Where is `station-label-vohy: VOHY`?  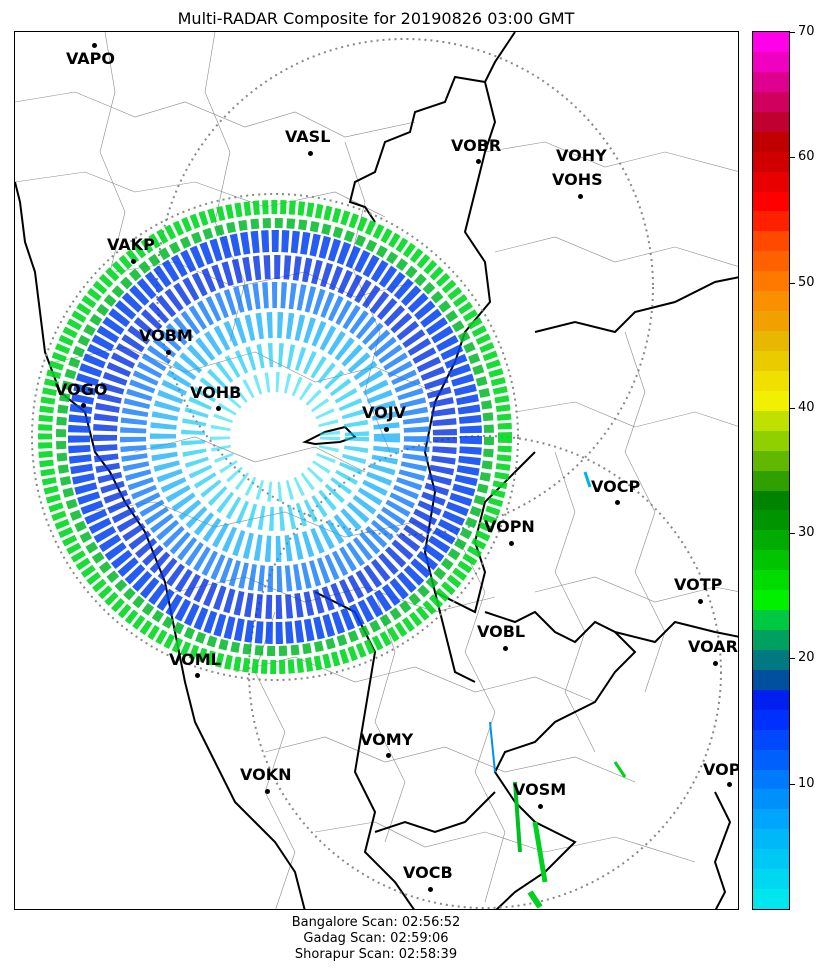
station-label-vohy: VOHY is located at coordinates (581, 155).